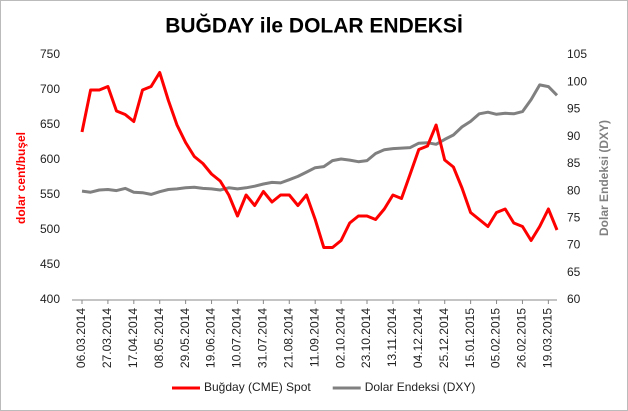 The image size is (628, 411). Describe the element at coordinates (133, 338) in the screenshot. I see `x-tick-label: 17.04.2014` at that location.